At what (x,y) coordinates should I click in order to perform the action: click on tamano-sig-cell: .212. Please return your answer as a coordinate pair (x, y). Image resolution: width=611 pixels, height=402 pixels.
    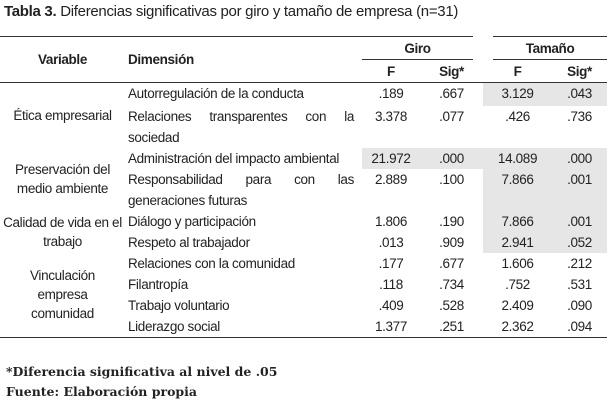
    Looking at the image, I should click on (579, 263).